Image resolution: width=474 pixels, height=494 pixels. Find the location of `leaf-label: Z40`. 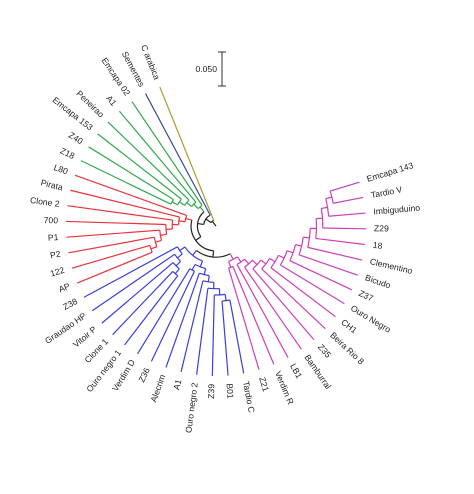

leaf-label: Z40 is located at coordinates (76, 138).